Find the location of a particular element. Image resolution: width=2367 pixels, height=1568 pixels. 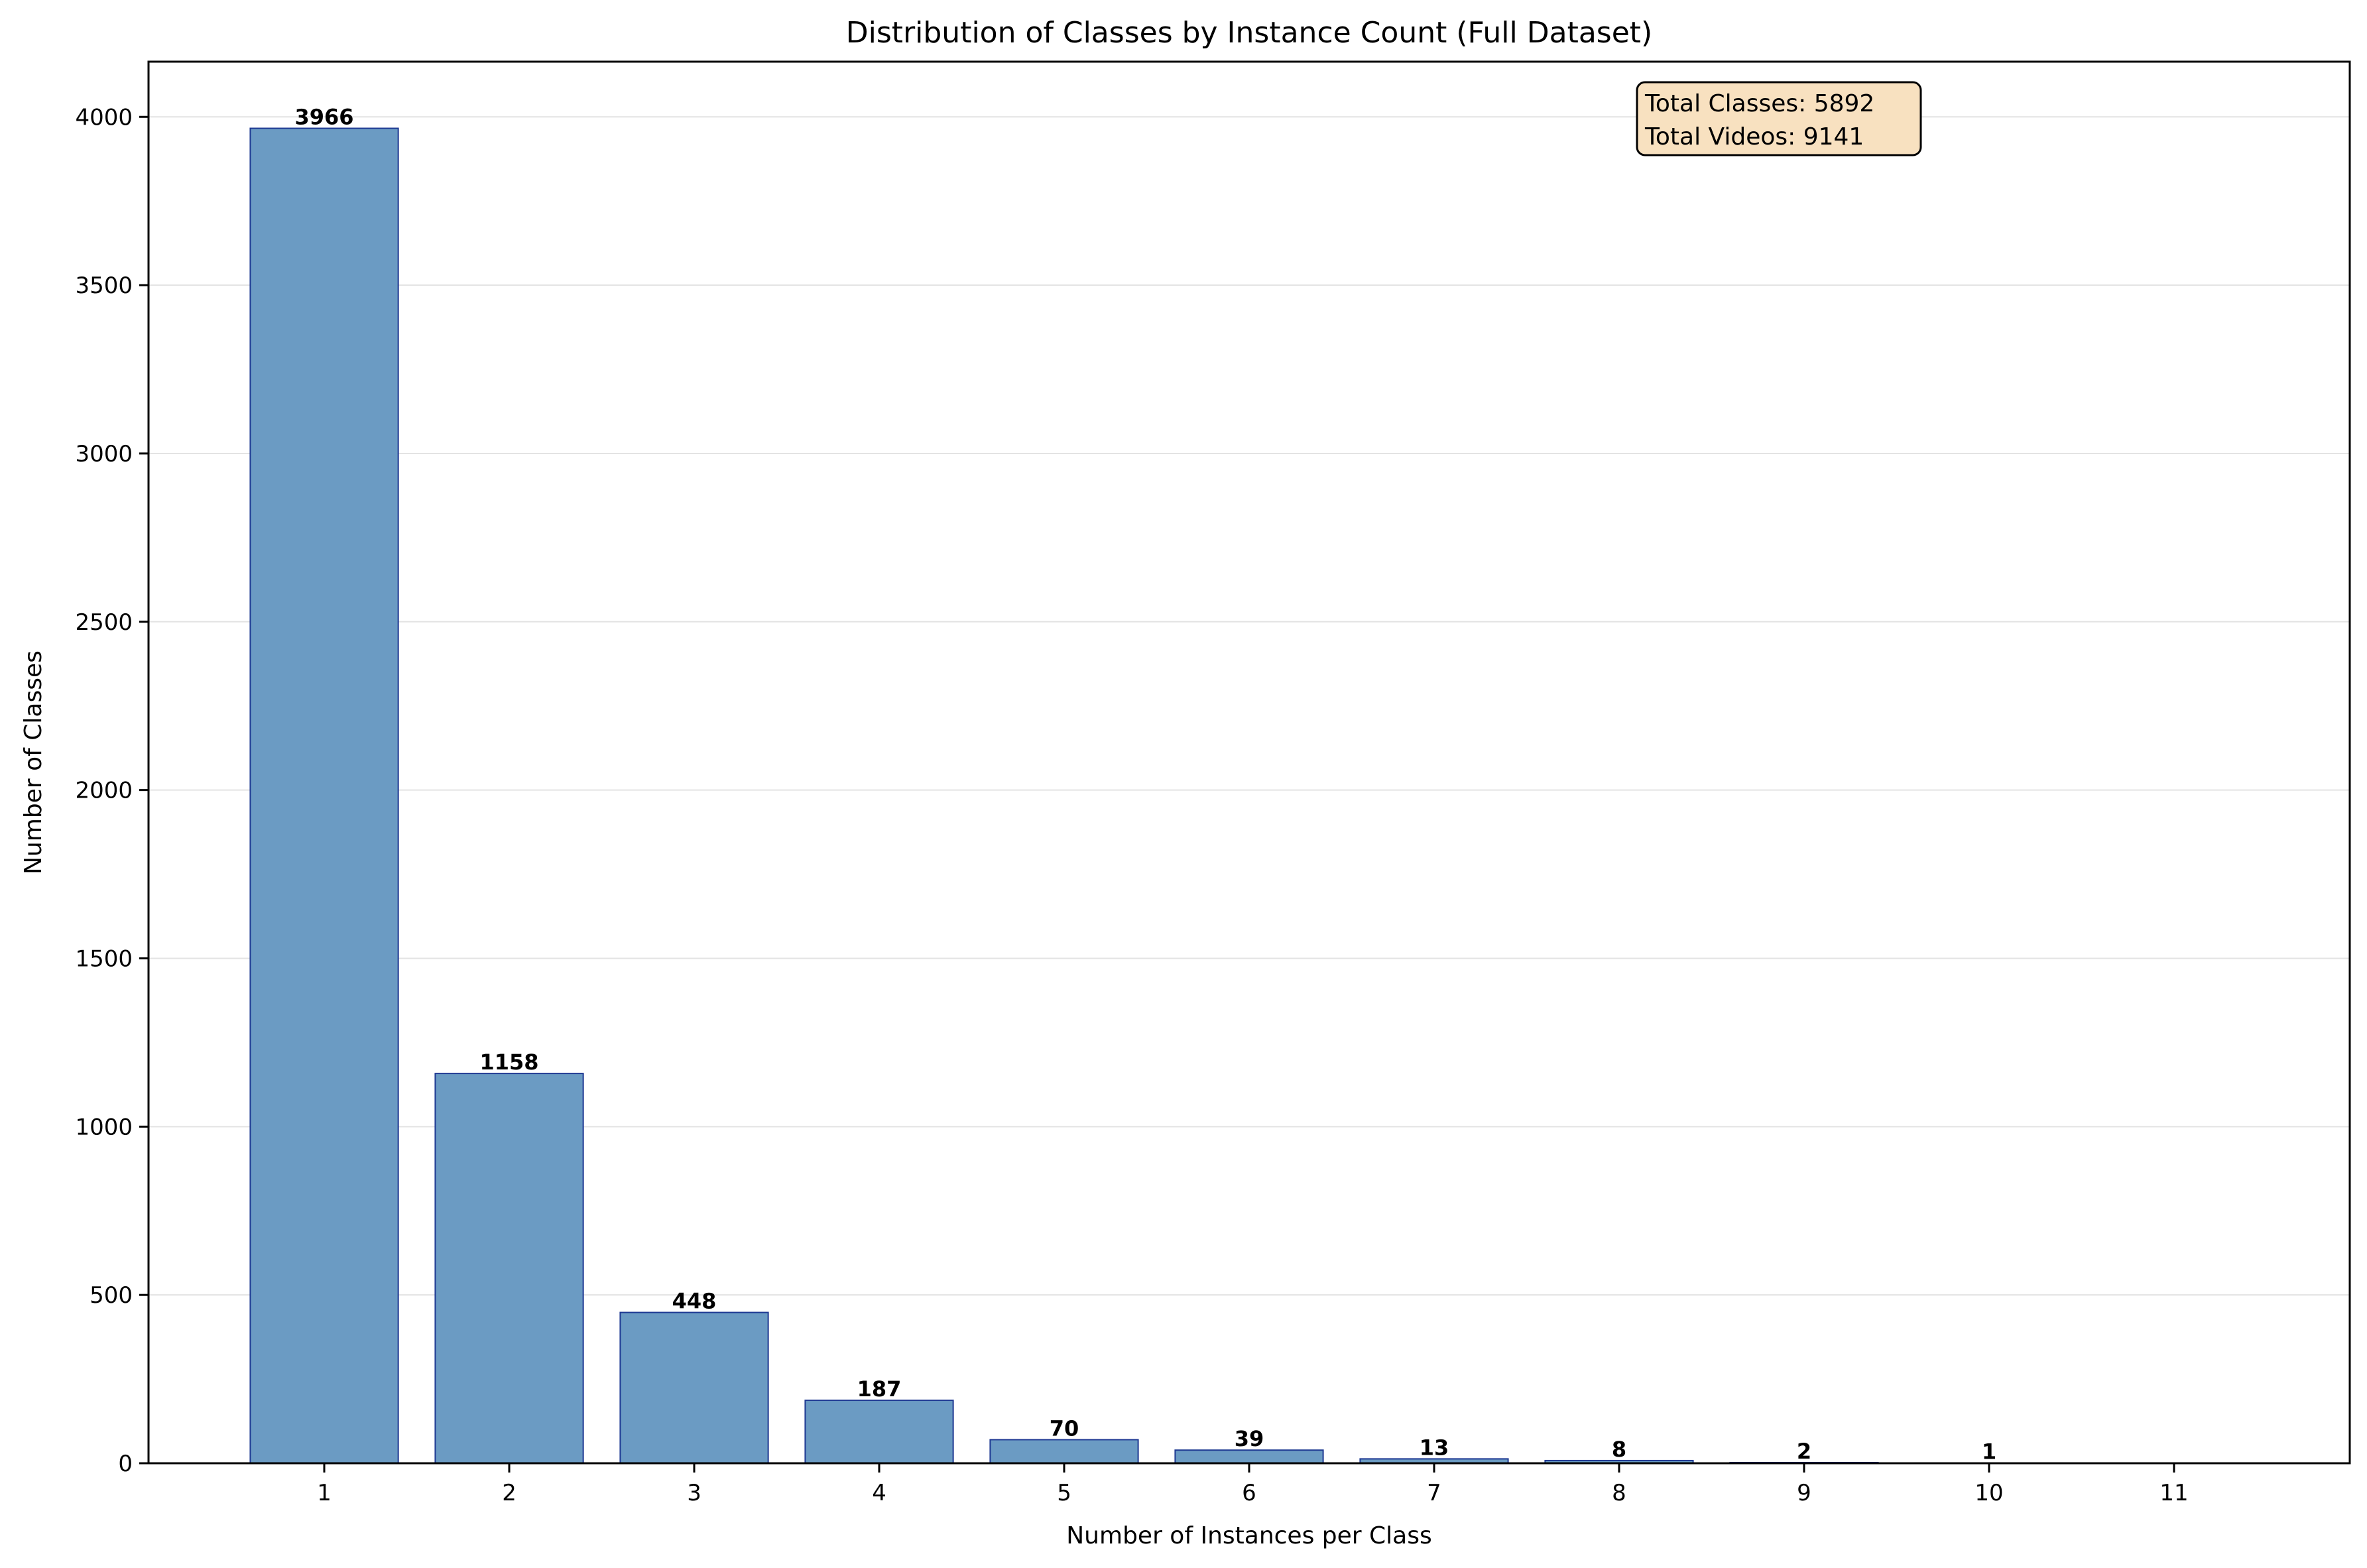

y-tick-label: 1500 is located at coordinates (104, 958).